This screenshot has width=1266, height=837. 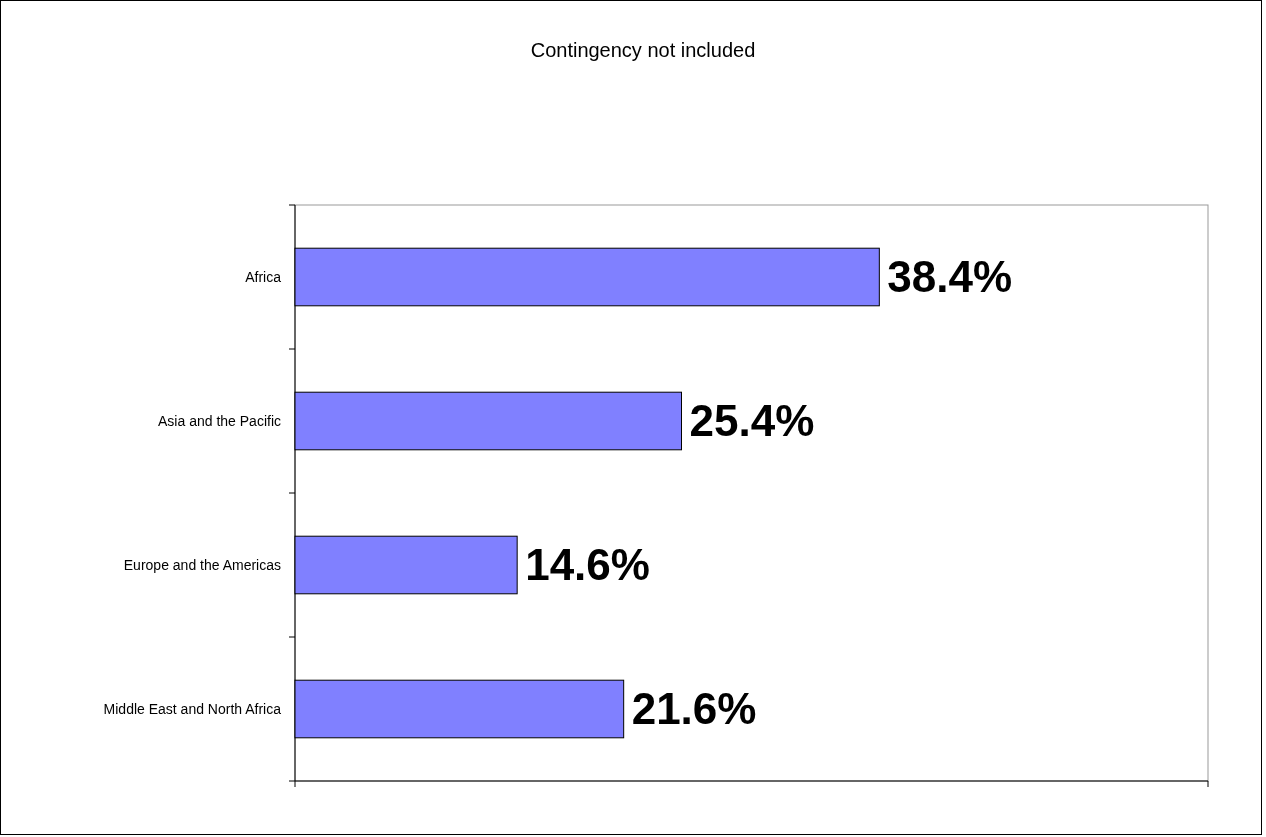 I want to click on data-label: 14.6%, so click(x=587, y=565).